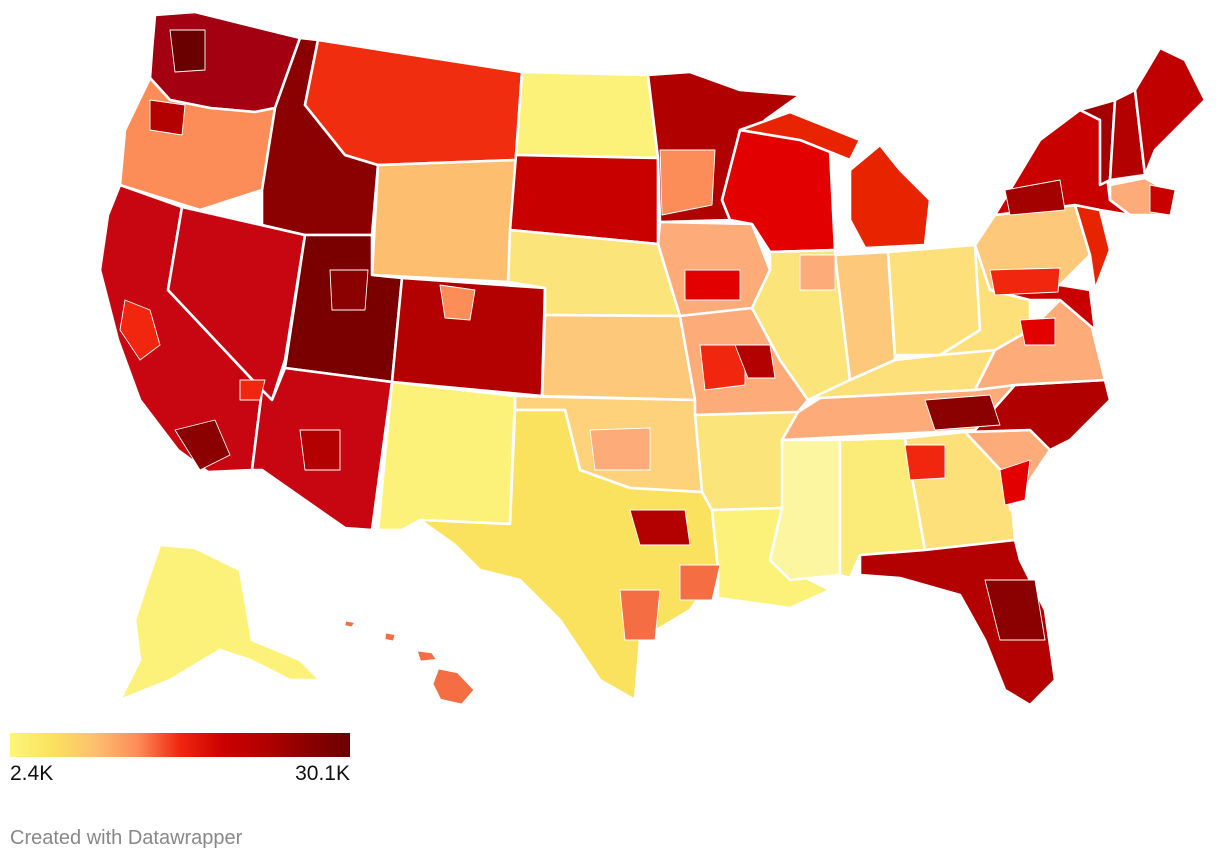 The image size is (1220, 864). I want to click on district-mn-twin, so click(687, 182).